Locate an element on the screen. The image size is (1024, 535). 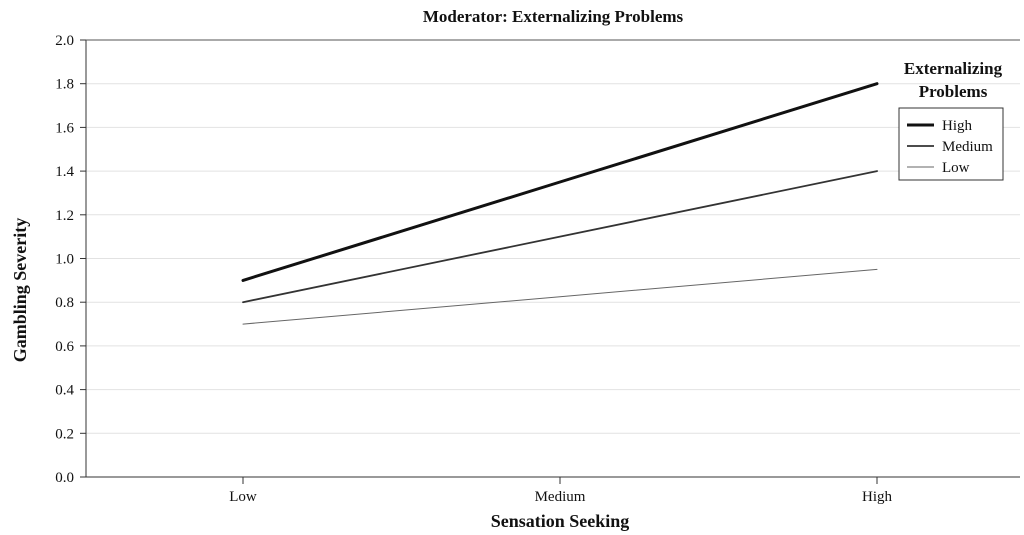
legend-title-line-1: Externalizing is located at coordinates (953, 68).